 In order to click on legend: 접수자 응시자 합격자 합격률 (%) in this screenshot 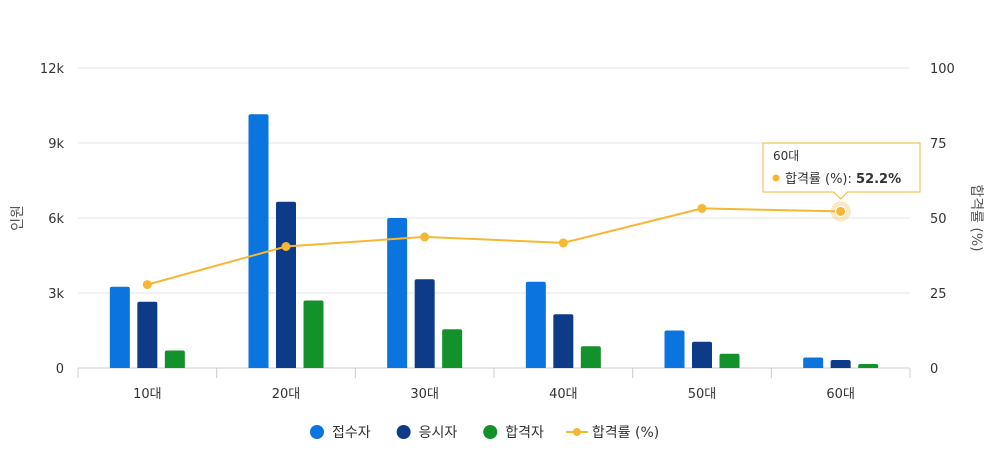, I will do `click(484, 433)`.